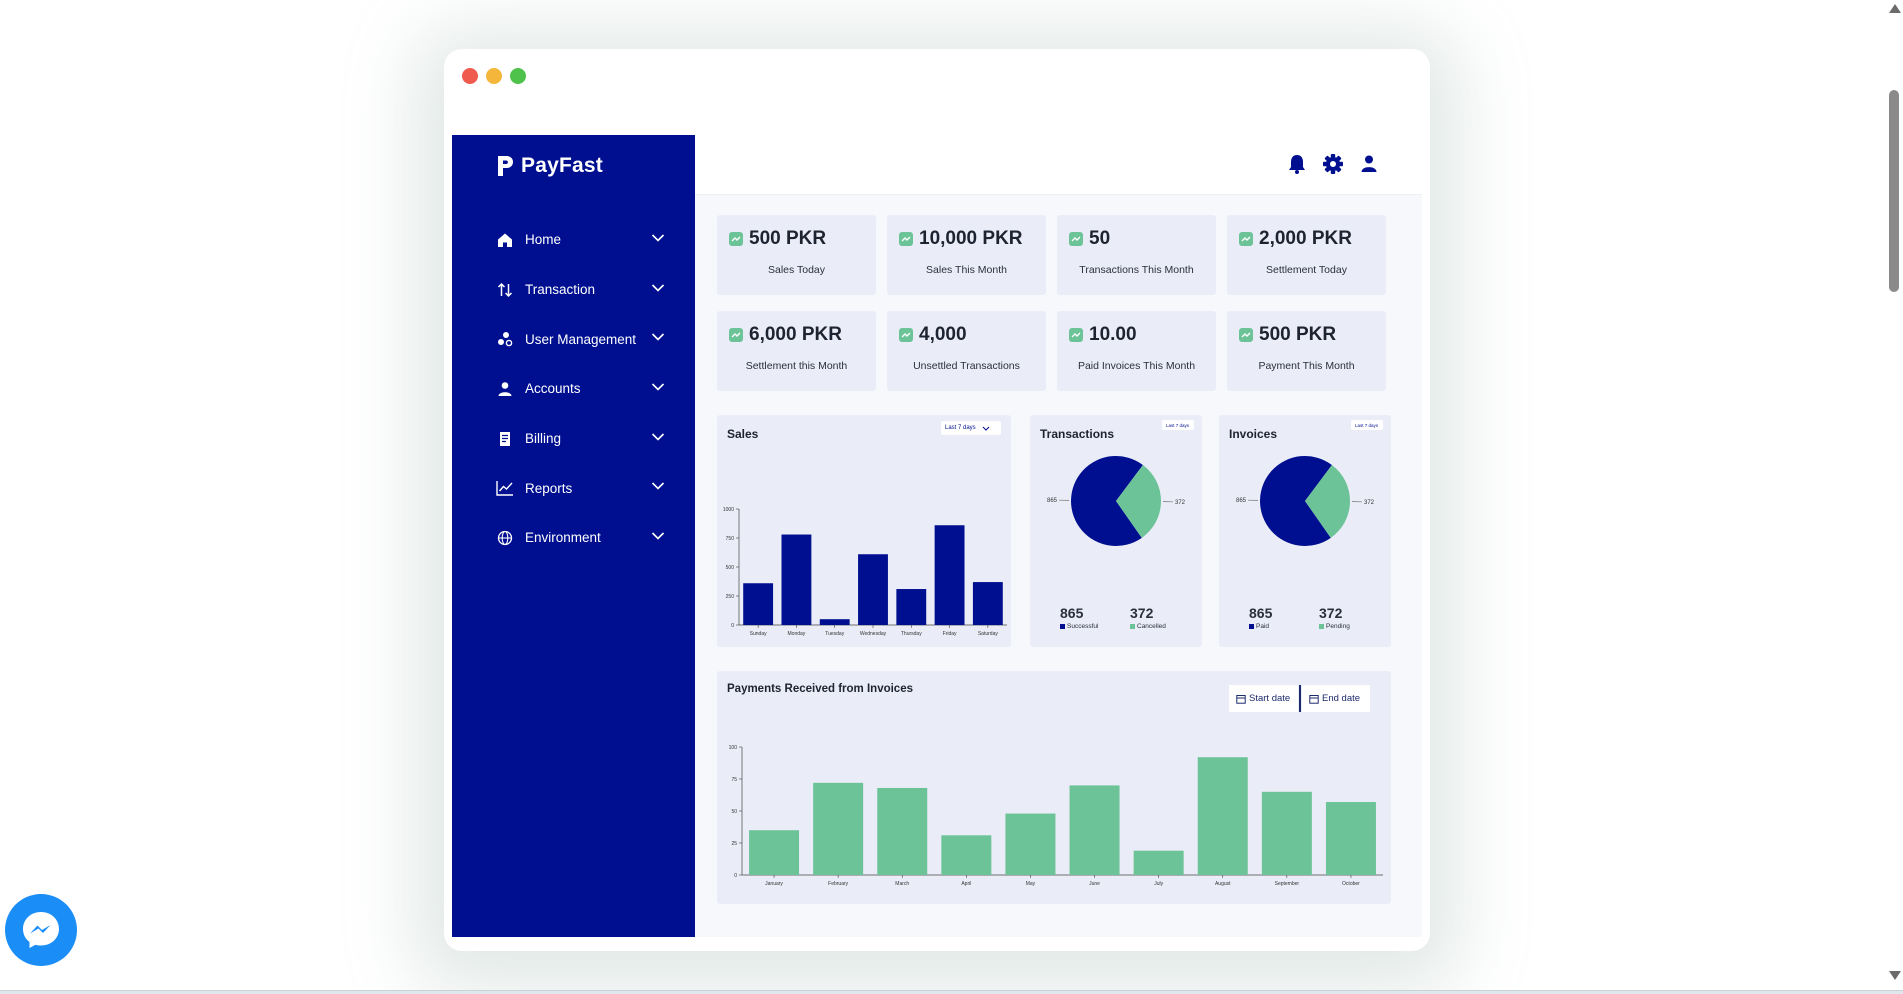 The image size is (1903, 994). I want to click on stat-card-paid-invoices: 10.00 Paid Invoices This Month, so click(1136, 351).